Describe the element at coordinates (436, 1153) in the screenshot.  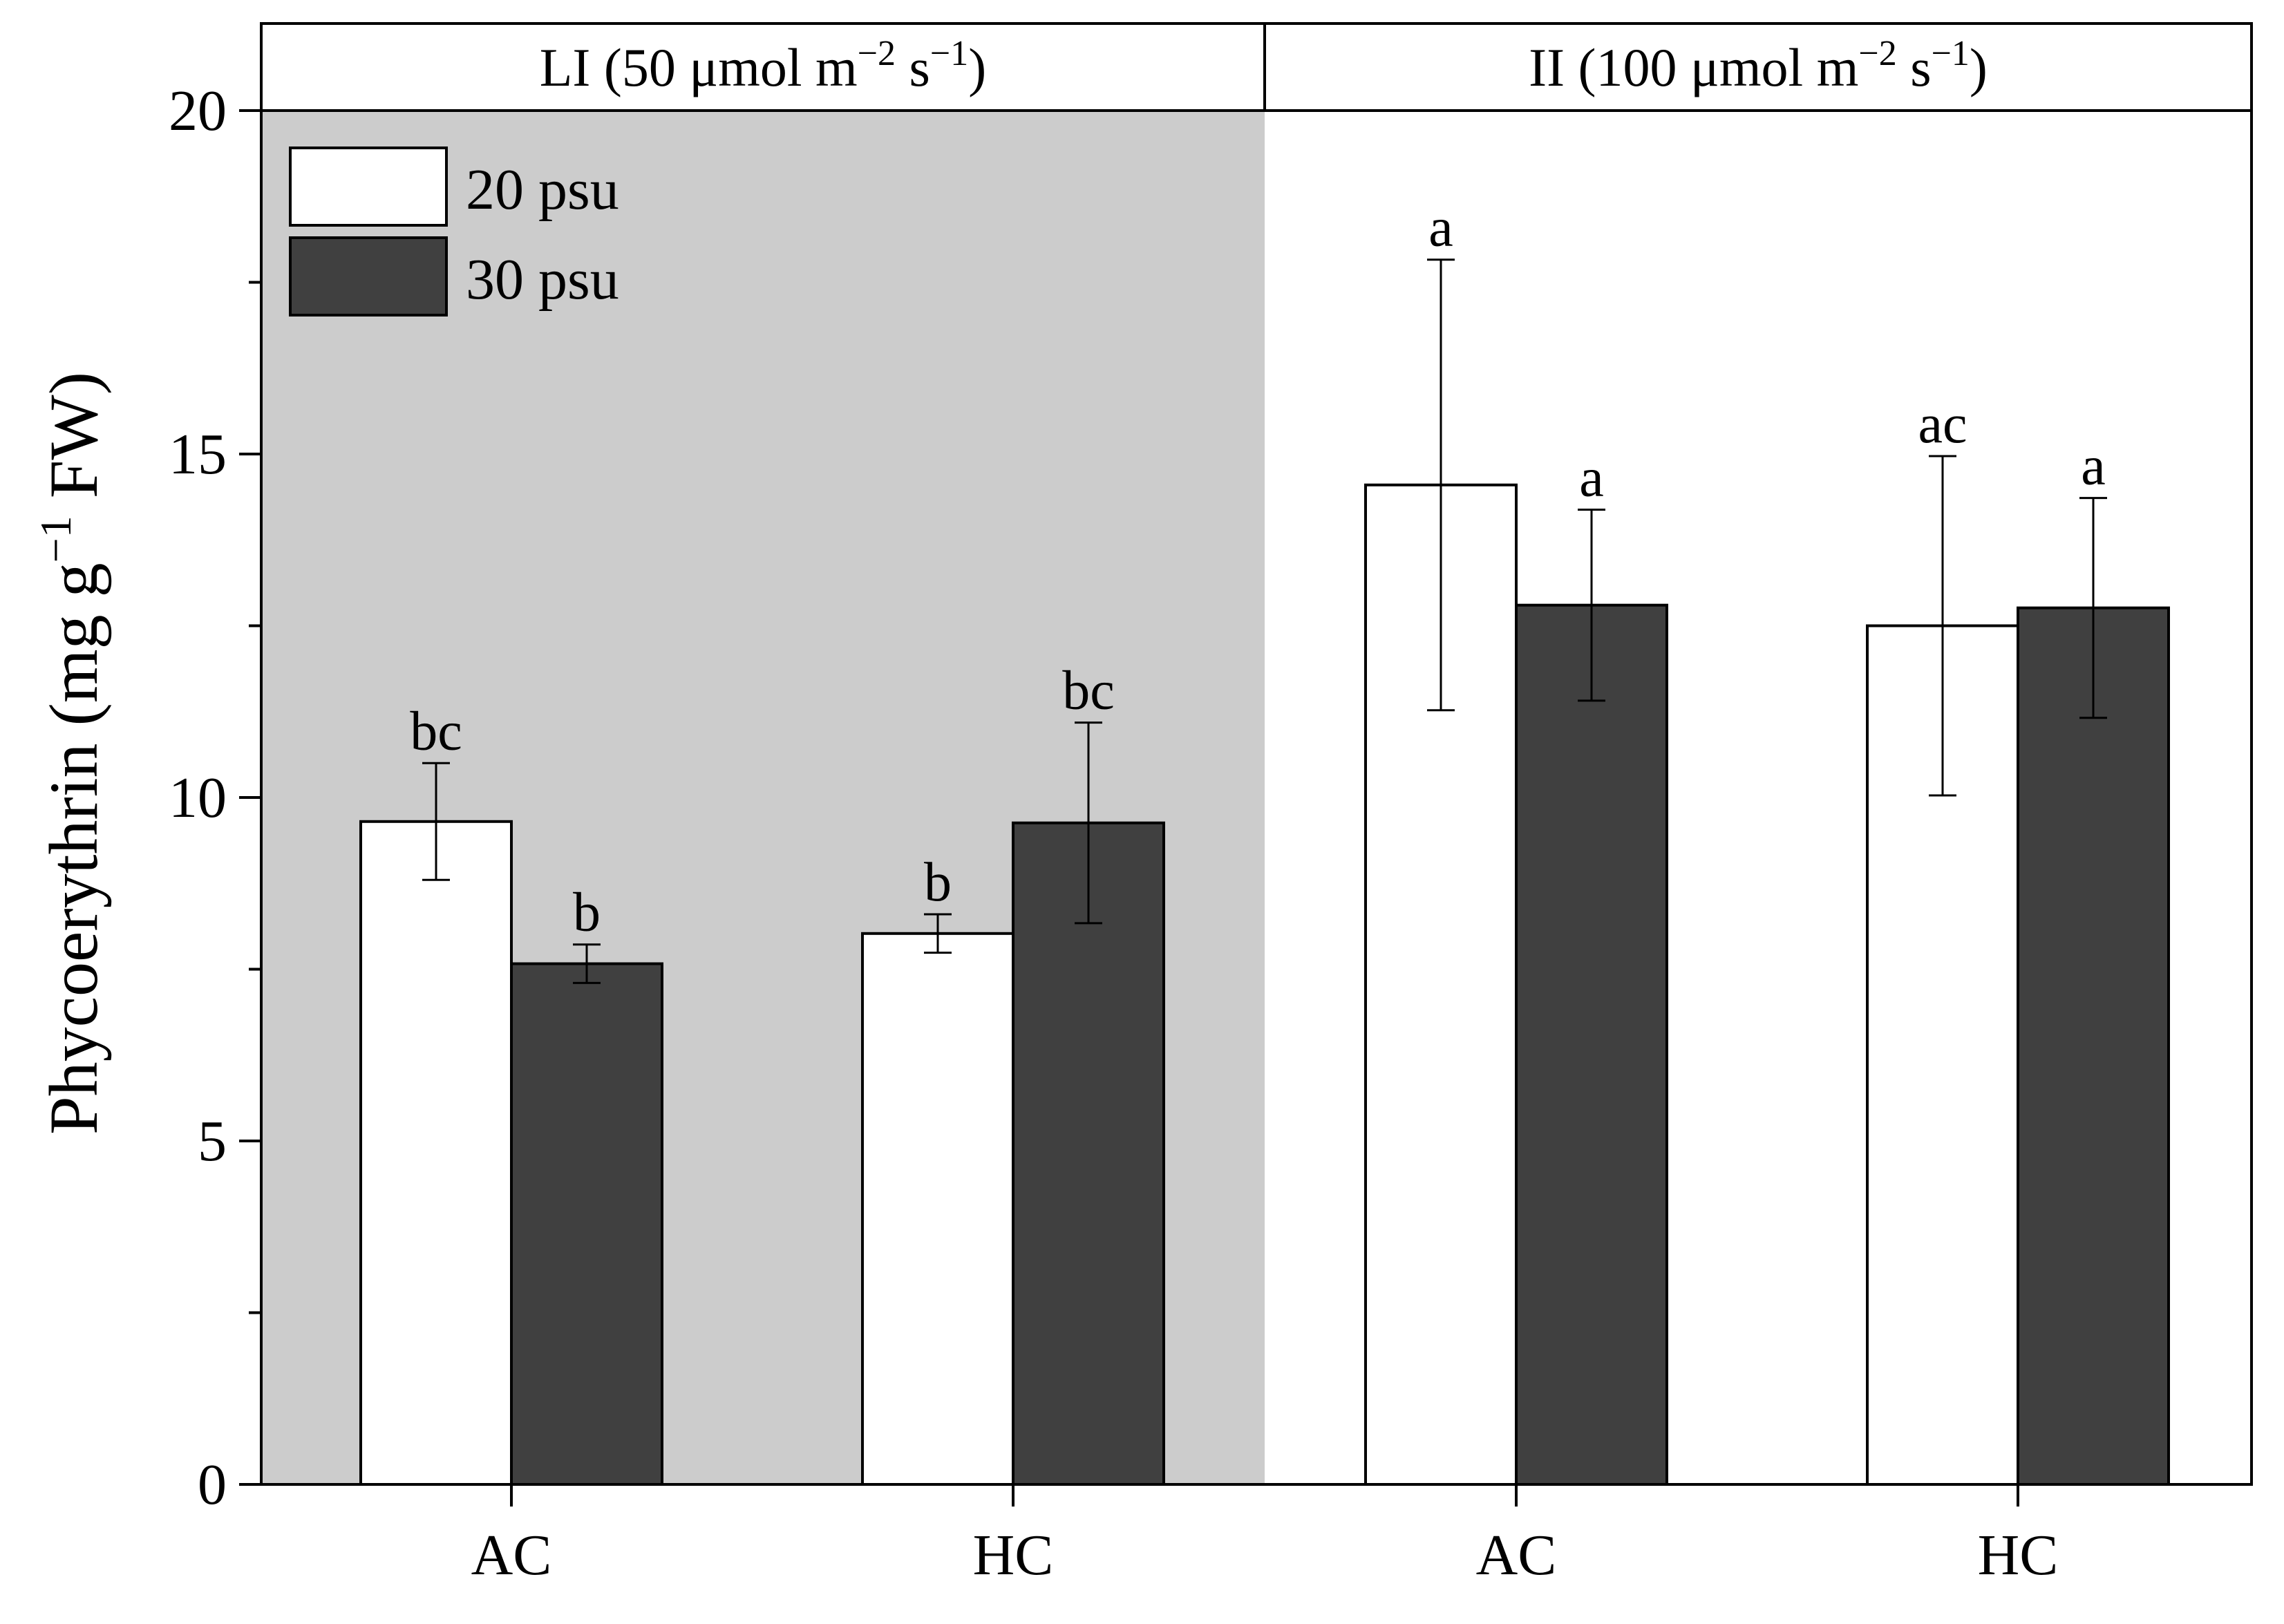
I see `bar-20-psu-ac-li` at that location.